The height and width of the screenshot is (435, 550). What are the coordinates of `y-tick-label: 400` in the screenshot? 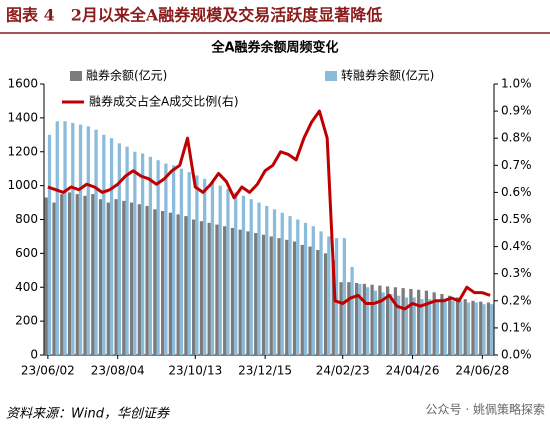 It's located at (26, 287).